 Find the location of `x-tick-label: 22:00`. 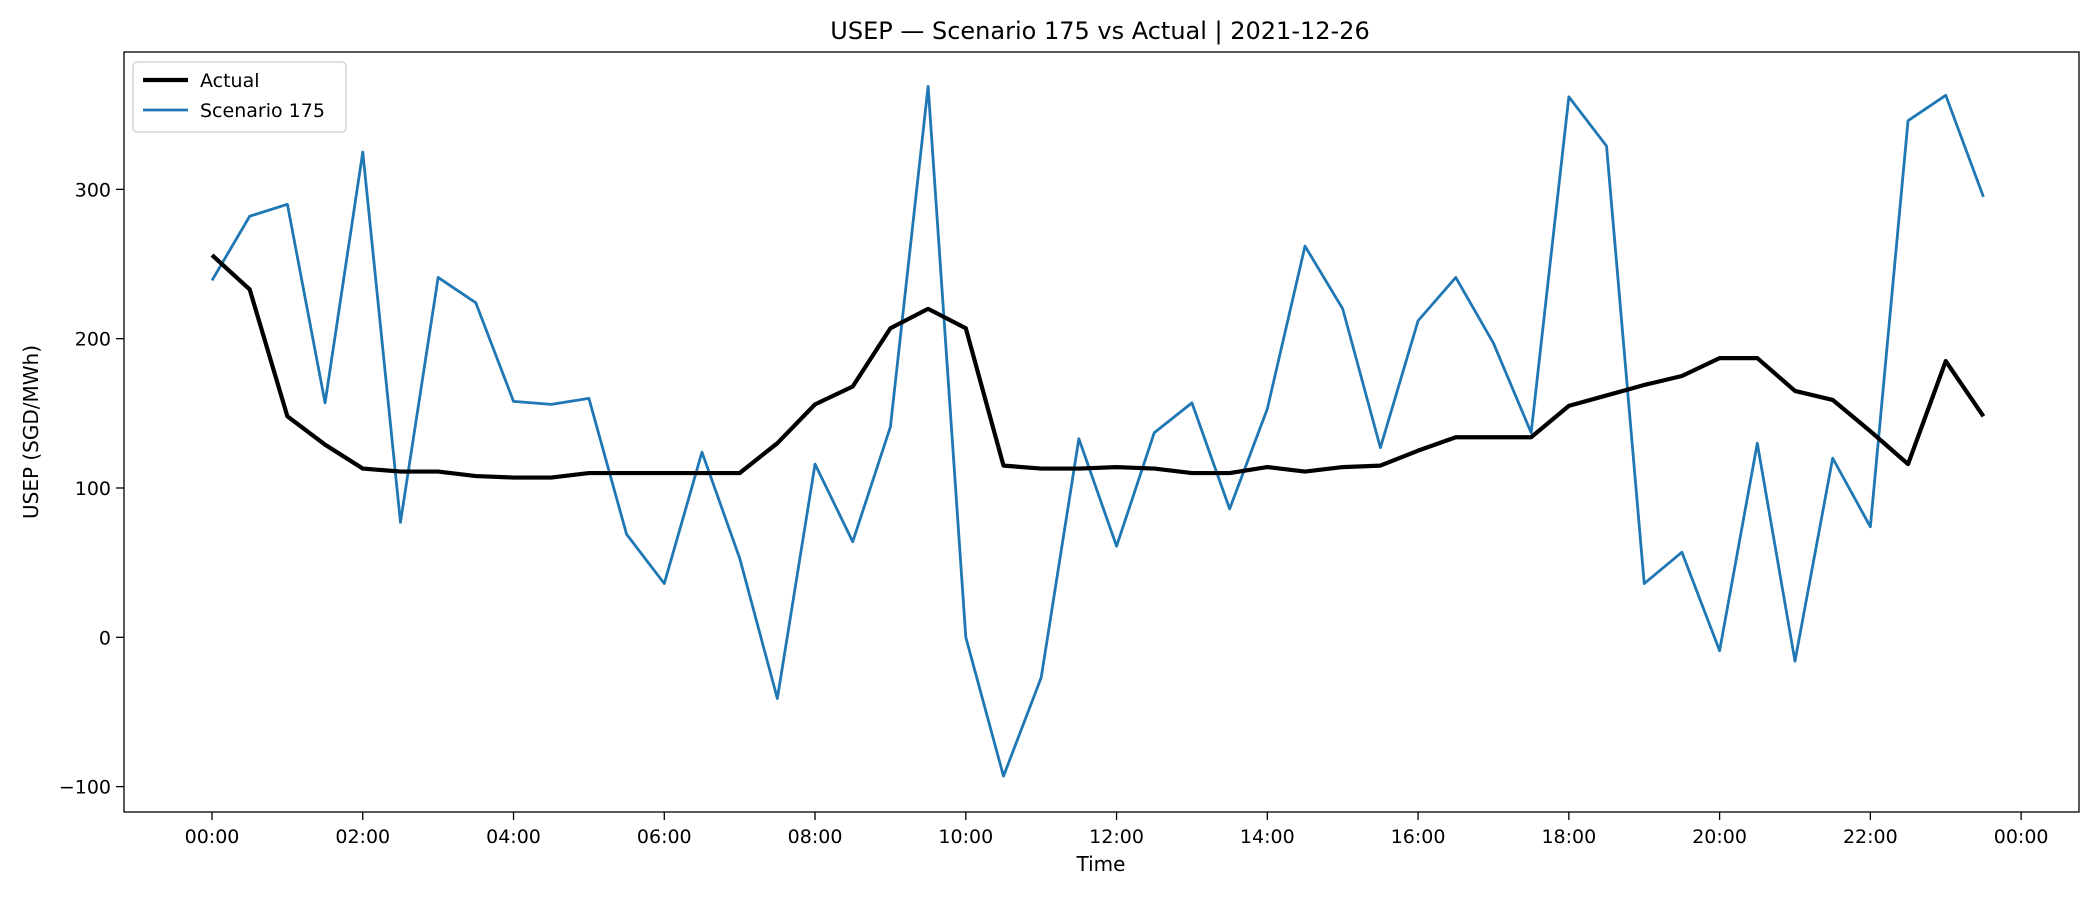

x-tick-label: 22:00 is located at coordinates (1870, 837).